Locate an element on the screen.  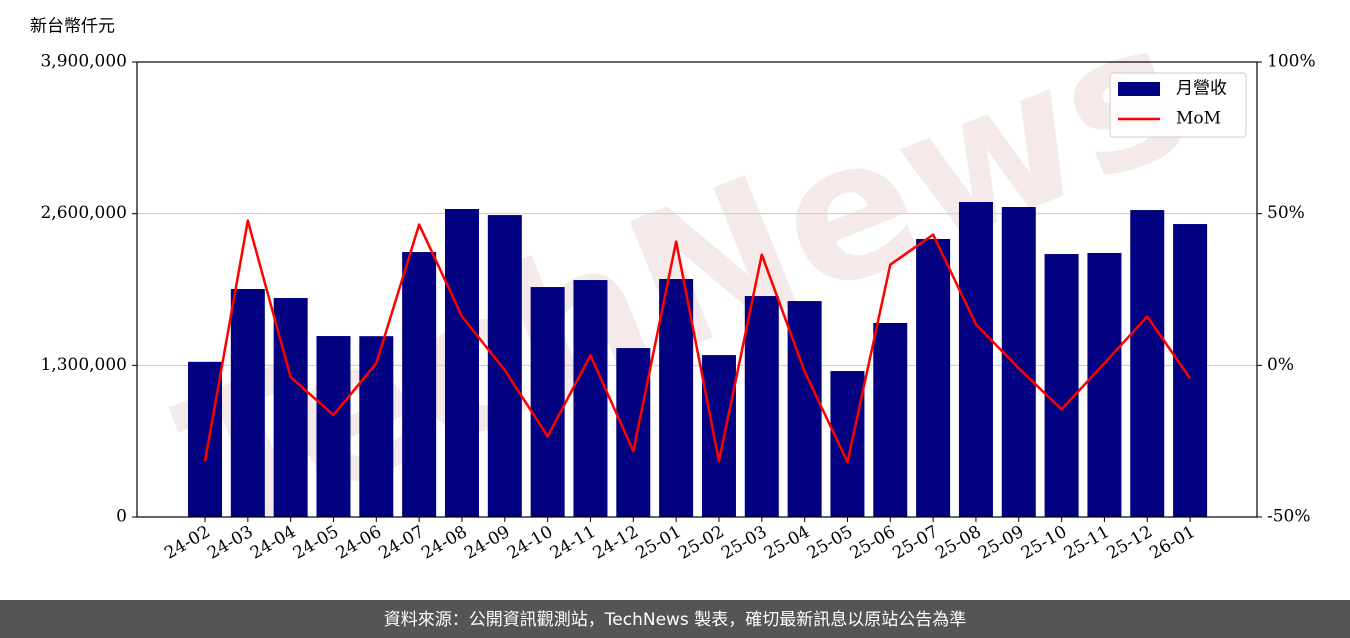
y-axis-label: 新台幣仟元 is located at coordinates (72, 27).